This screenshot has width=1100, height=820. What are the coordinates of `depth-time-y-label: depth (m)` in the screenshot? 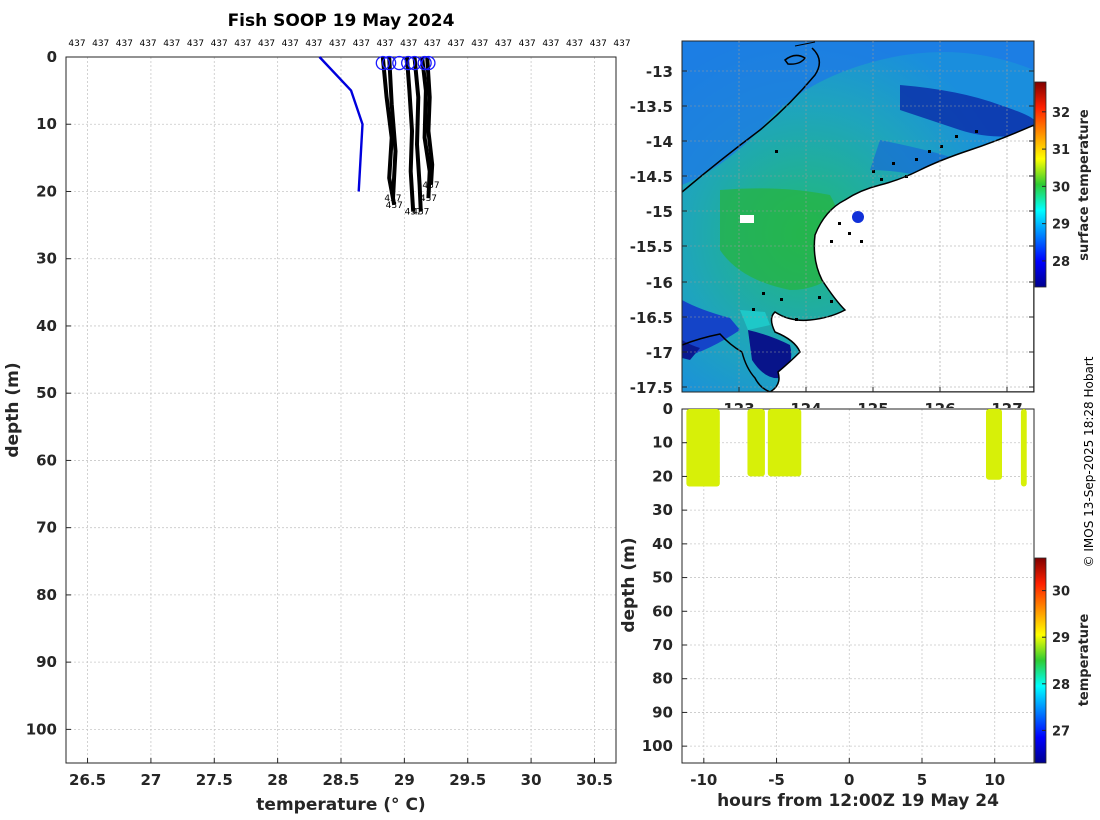 It's located at (629, 584).